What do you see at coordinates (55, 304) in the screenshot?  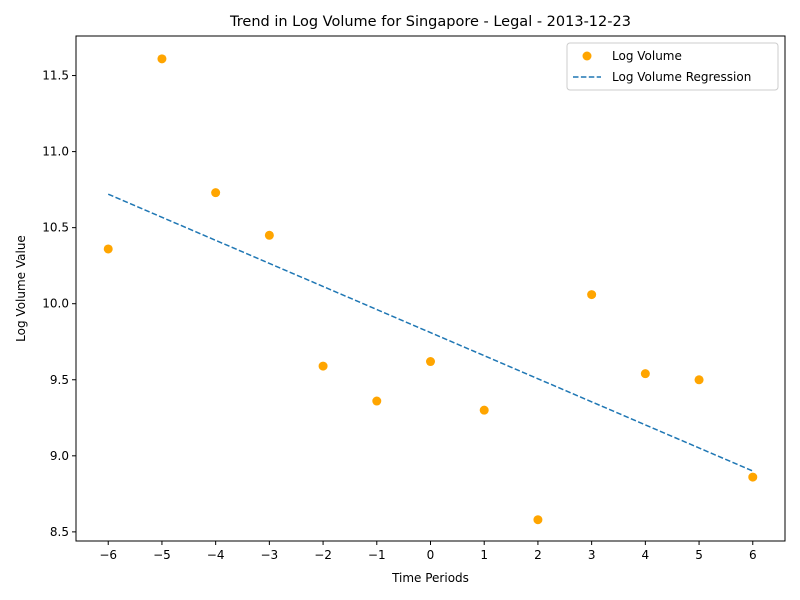 I see `y-tick-label: 10.0` at bounding box center [55, 304].